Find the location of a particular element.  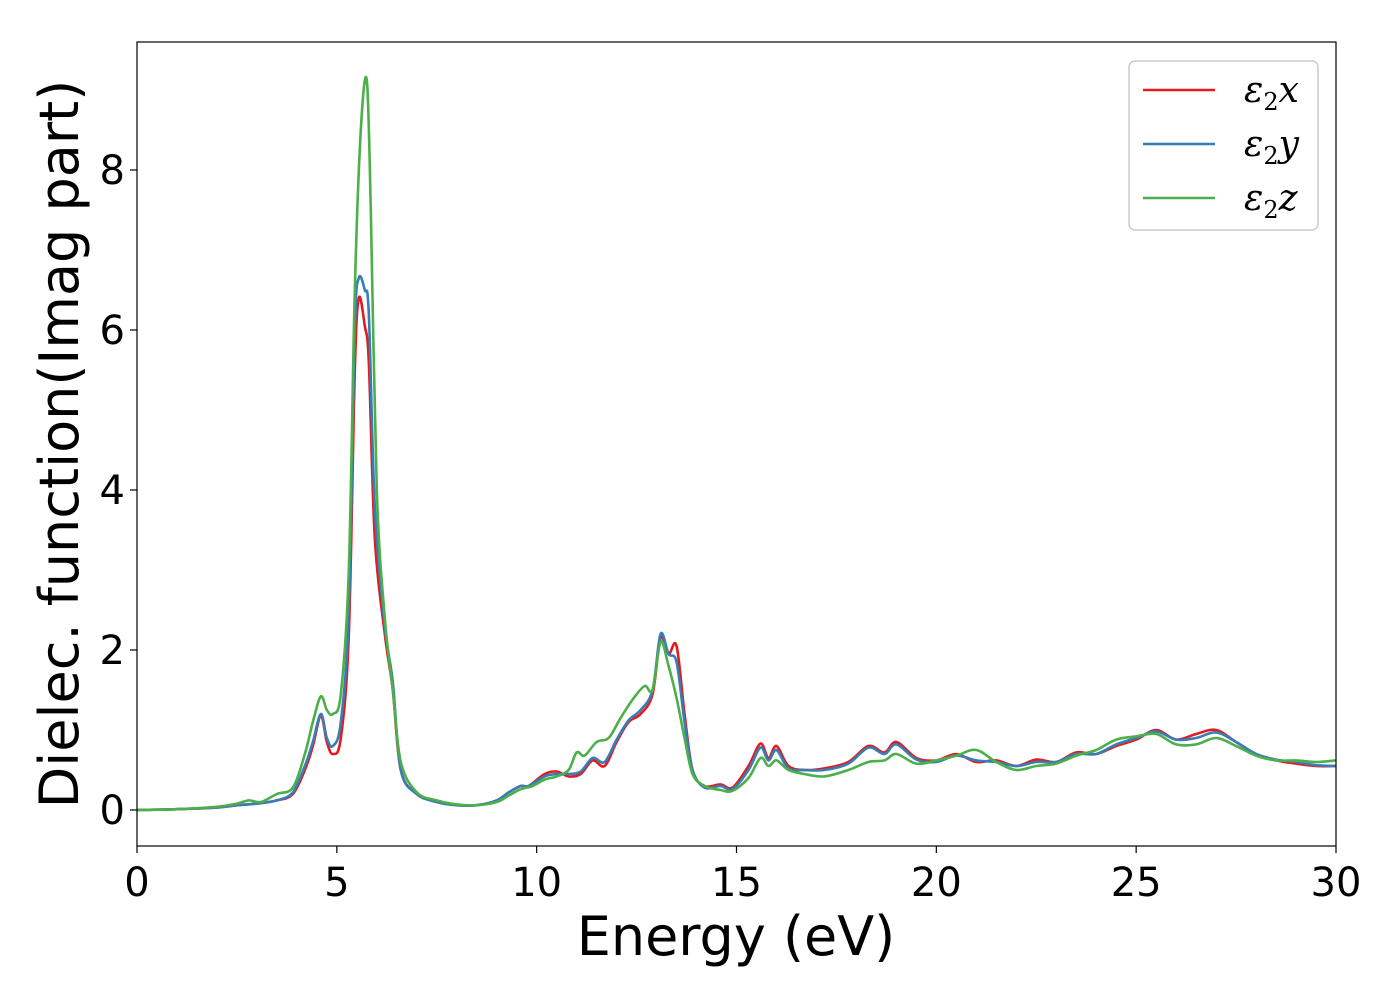

x-tick-label: 15 is located at coordinates (736, 883).